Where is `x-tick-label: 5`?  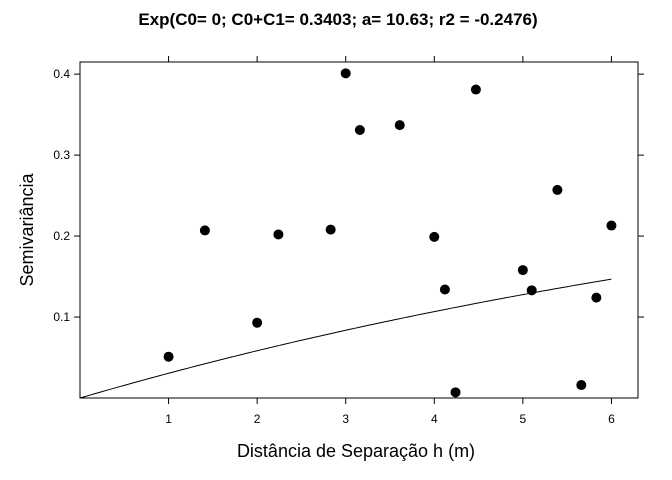 x-tick-label: 5 is located at coordinates (523, 419).